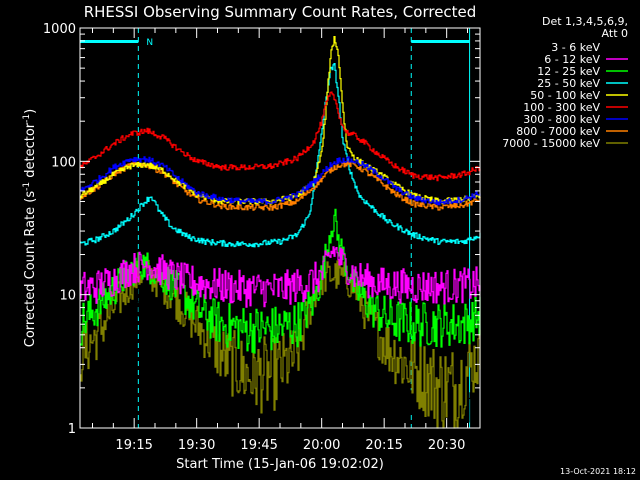  I want to click on series-line-100-300-kev, so click(280, 136).